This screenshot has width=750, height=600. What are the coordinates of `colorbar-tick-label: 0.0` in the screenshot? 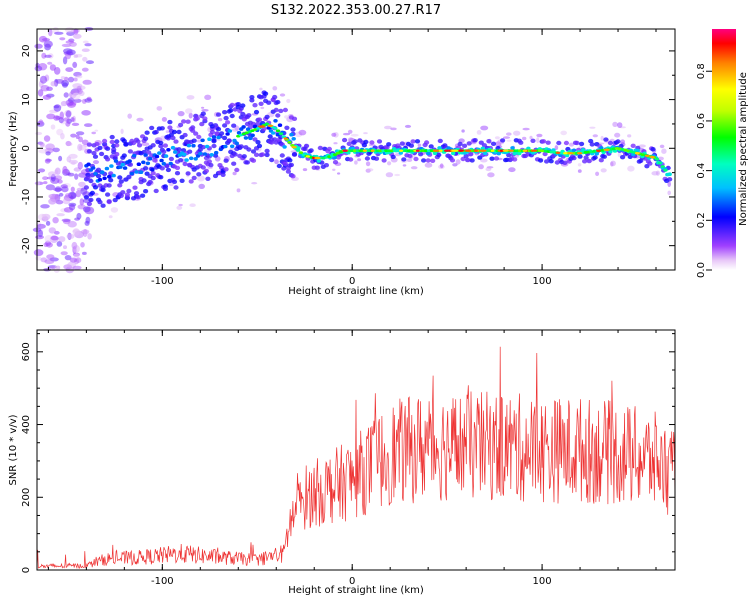 It's located at (701, 270).